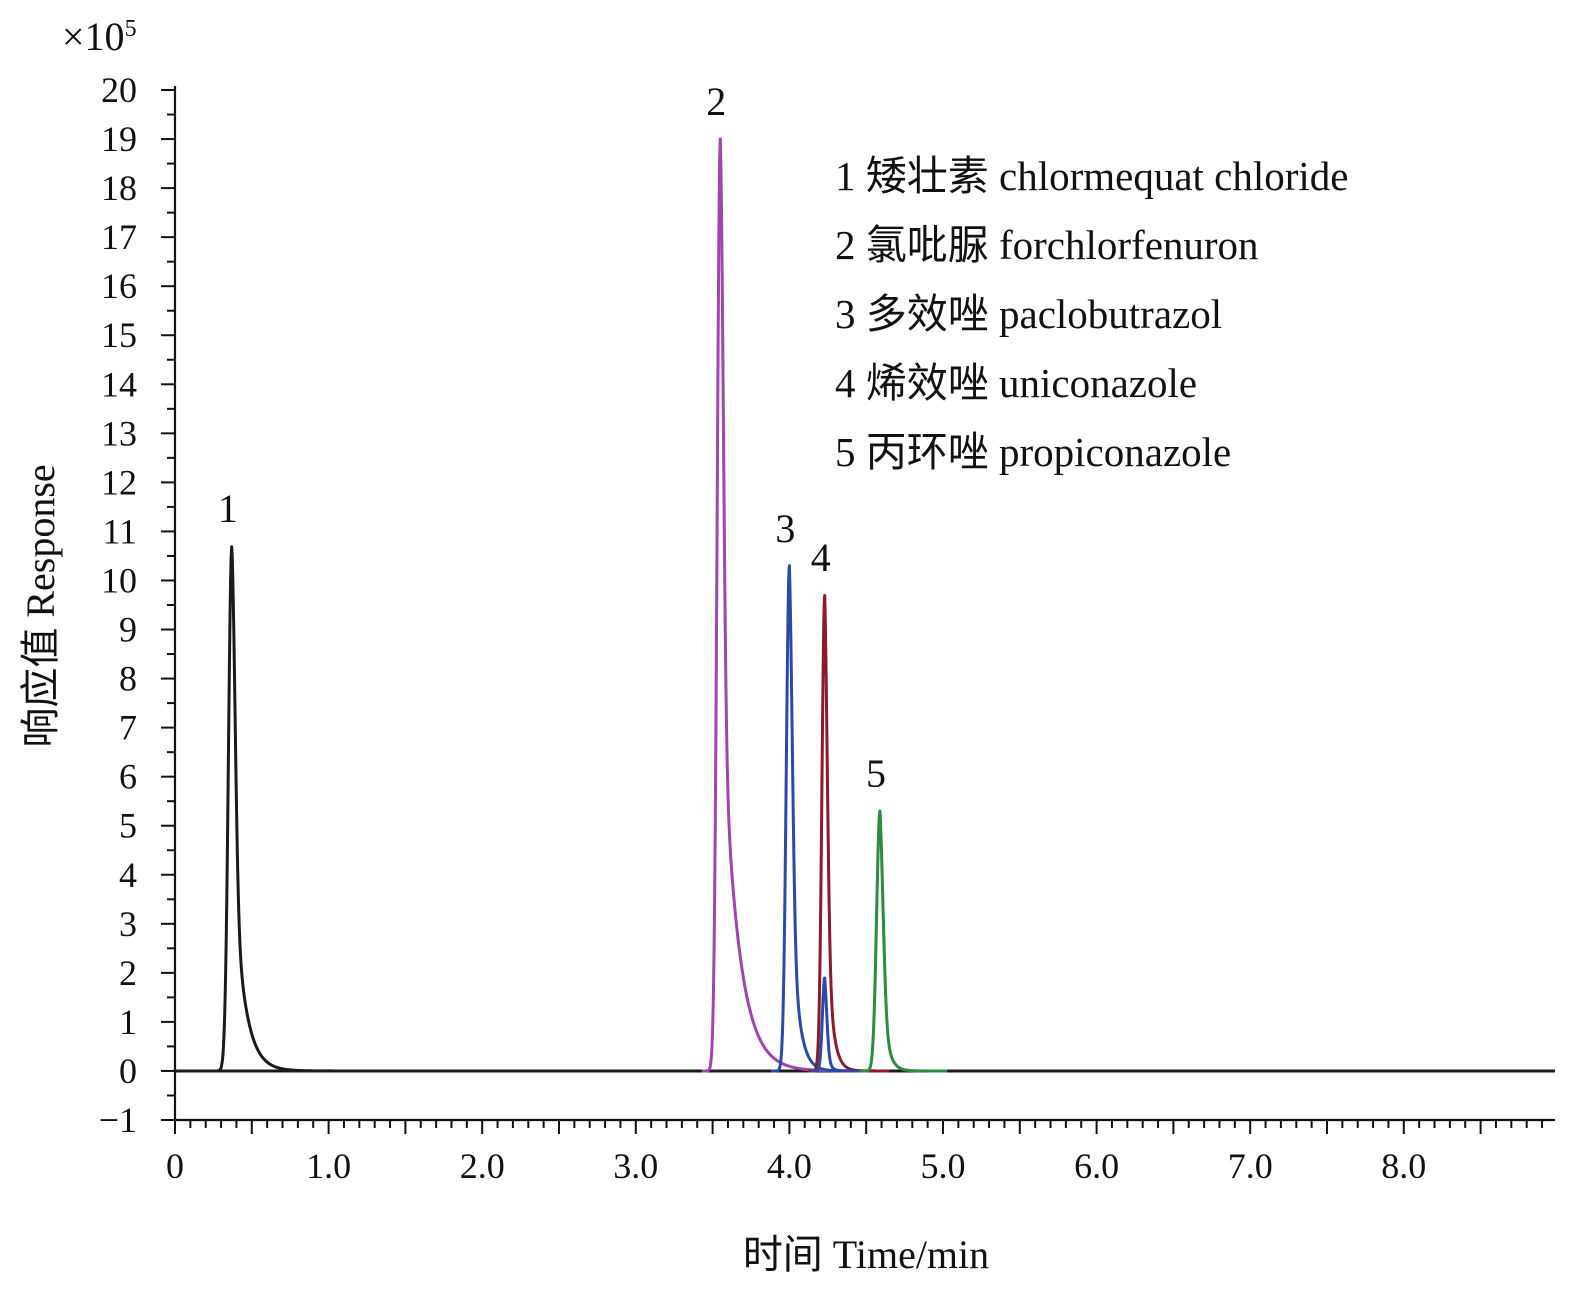  Describe the element at coordinates (40, 605) in the screenshot. I see `y-axis-title: 响应值 Response` at that location.